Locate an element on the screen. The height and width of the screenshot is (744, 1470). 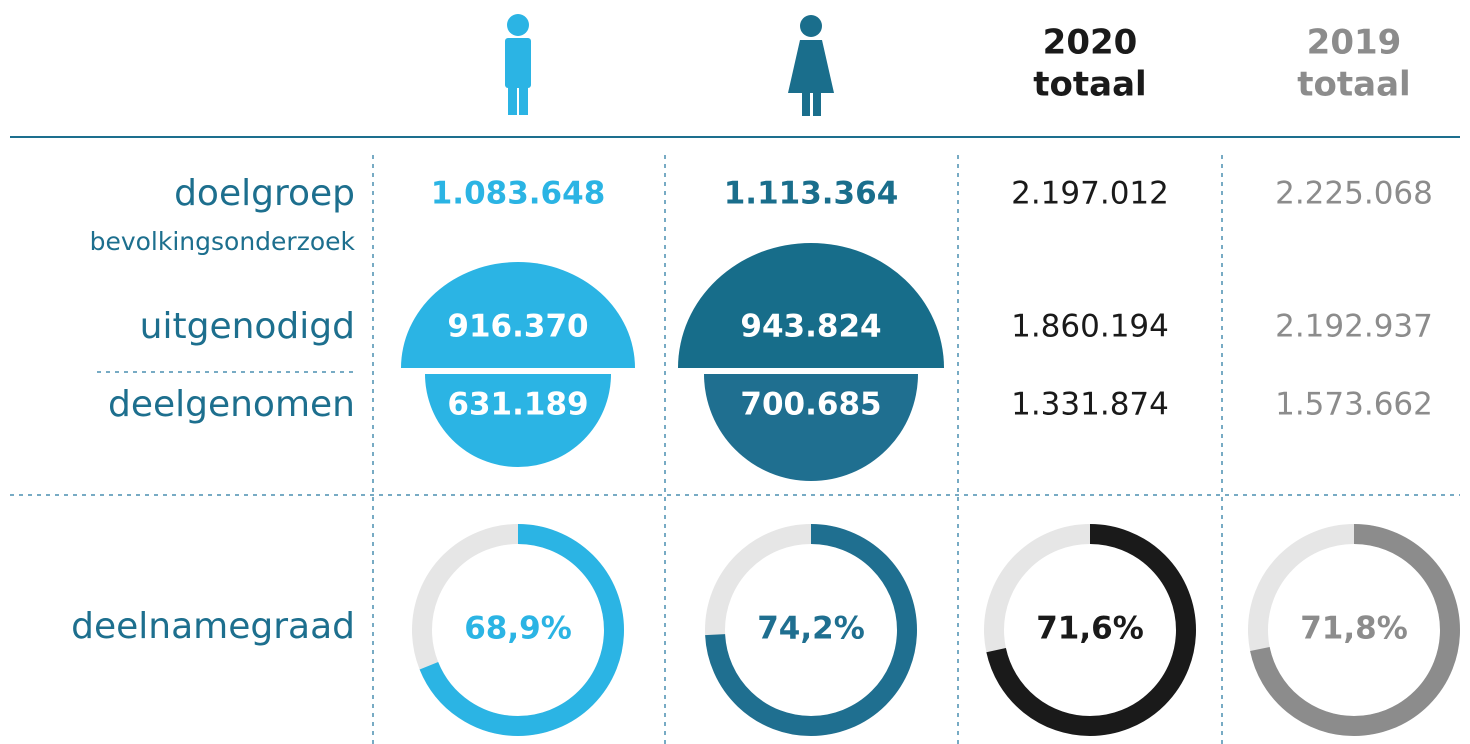
ring-label: 71,6% is located at coordinates (1090, 629).